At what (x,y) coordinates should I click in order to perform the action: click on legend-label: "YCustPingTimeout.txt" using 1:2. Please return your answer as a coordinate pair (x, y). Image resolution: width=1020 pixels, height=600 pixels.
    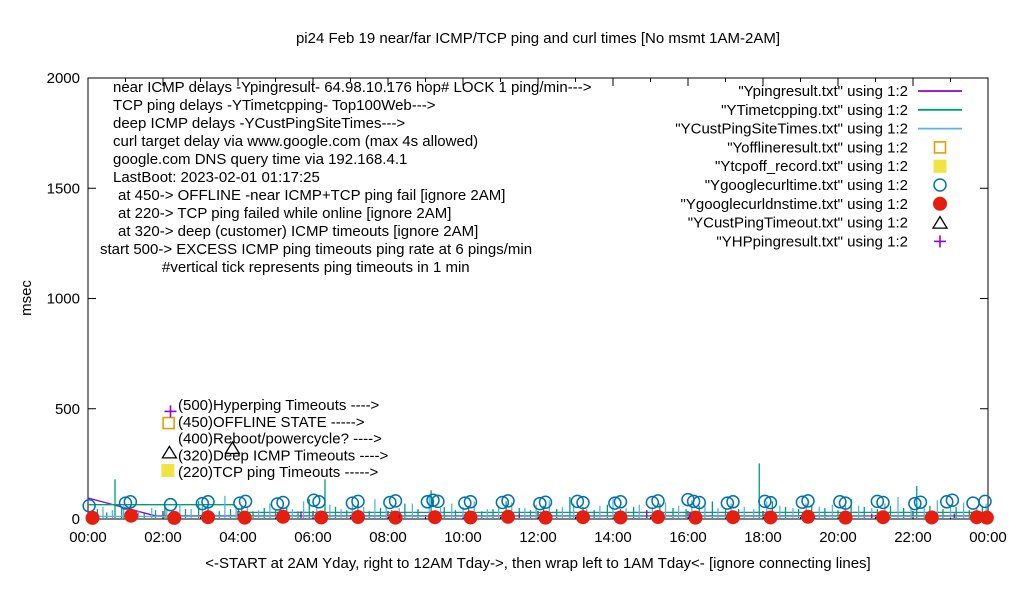
    Looking at the image, I should click on (798, 223).